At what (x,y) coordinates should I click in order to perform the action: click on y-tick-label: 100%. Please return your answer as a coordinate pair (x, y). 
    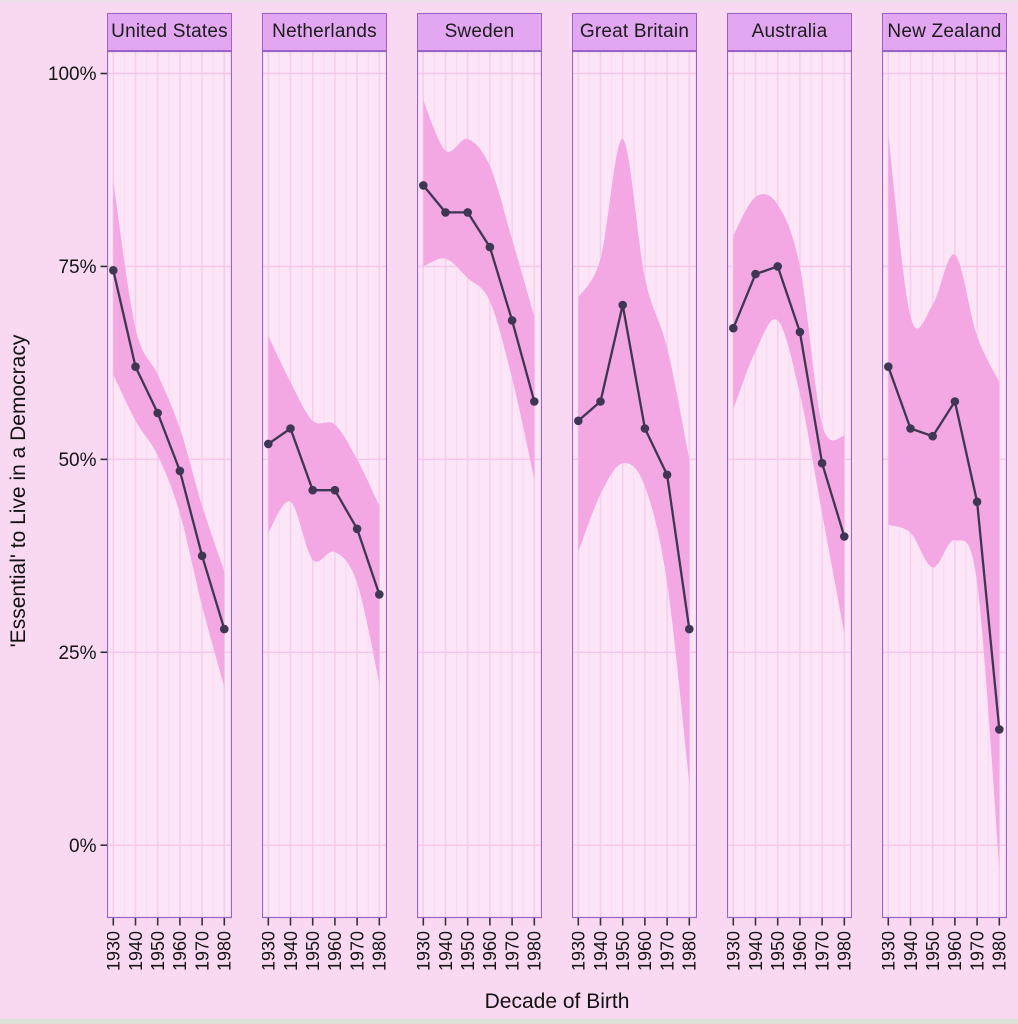
    Looking at the image, I should click on (72, 74).